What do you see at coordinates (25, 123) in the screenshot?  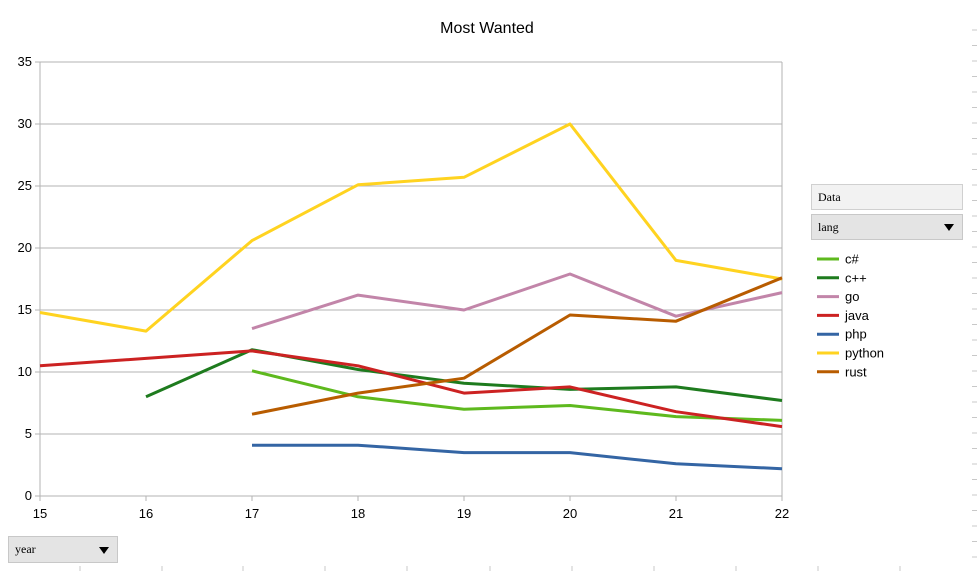 I see `y-tick-label: 30` at bounding box center [25, 123].